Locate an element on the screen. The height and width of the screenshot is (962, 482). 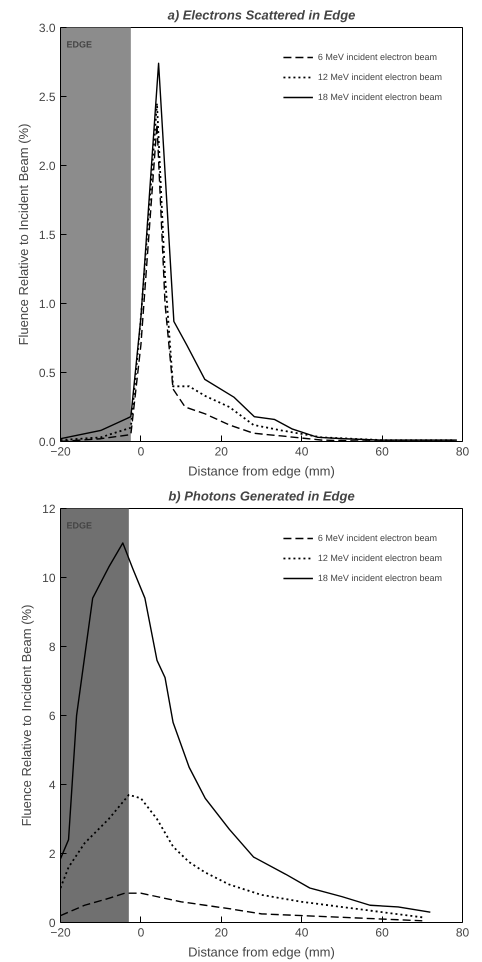
y-tick-label: 3.0 is located at coordinates (47, 28).